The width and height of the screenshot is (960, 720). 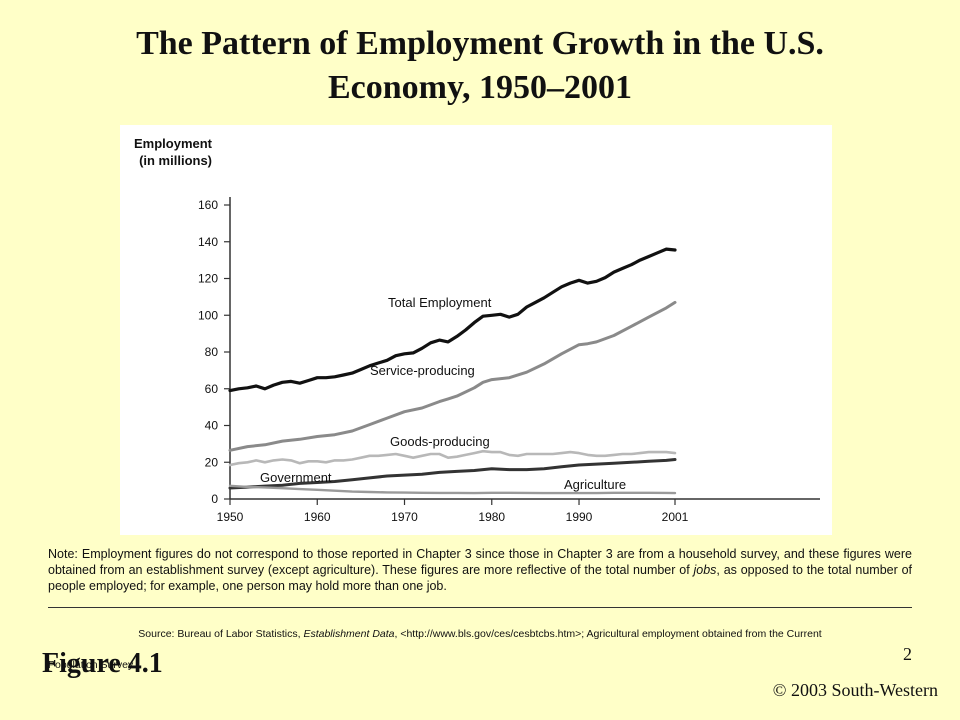 I want to click on x-tick-label: 1950, so click(x=230, y=517).